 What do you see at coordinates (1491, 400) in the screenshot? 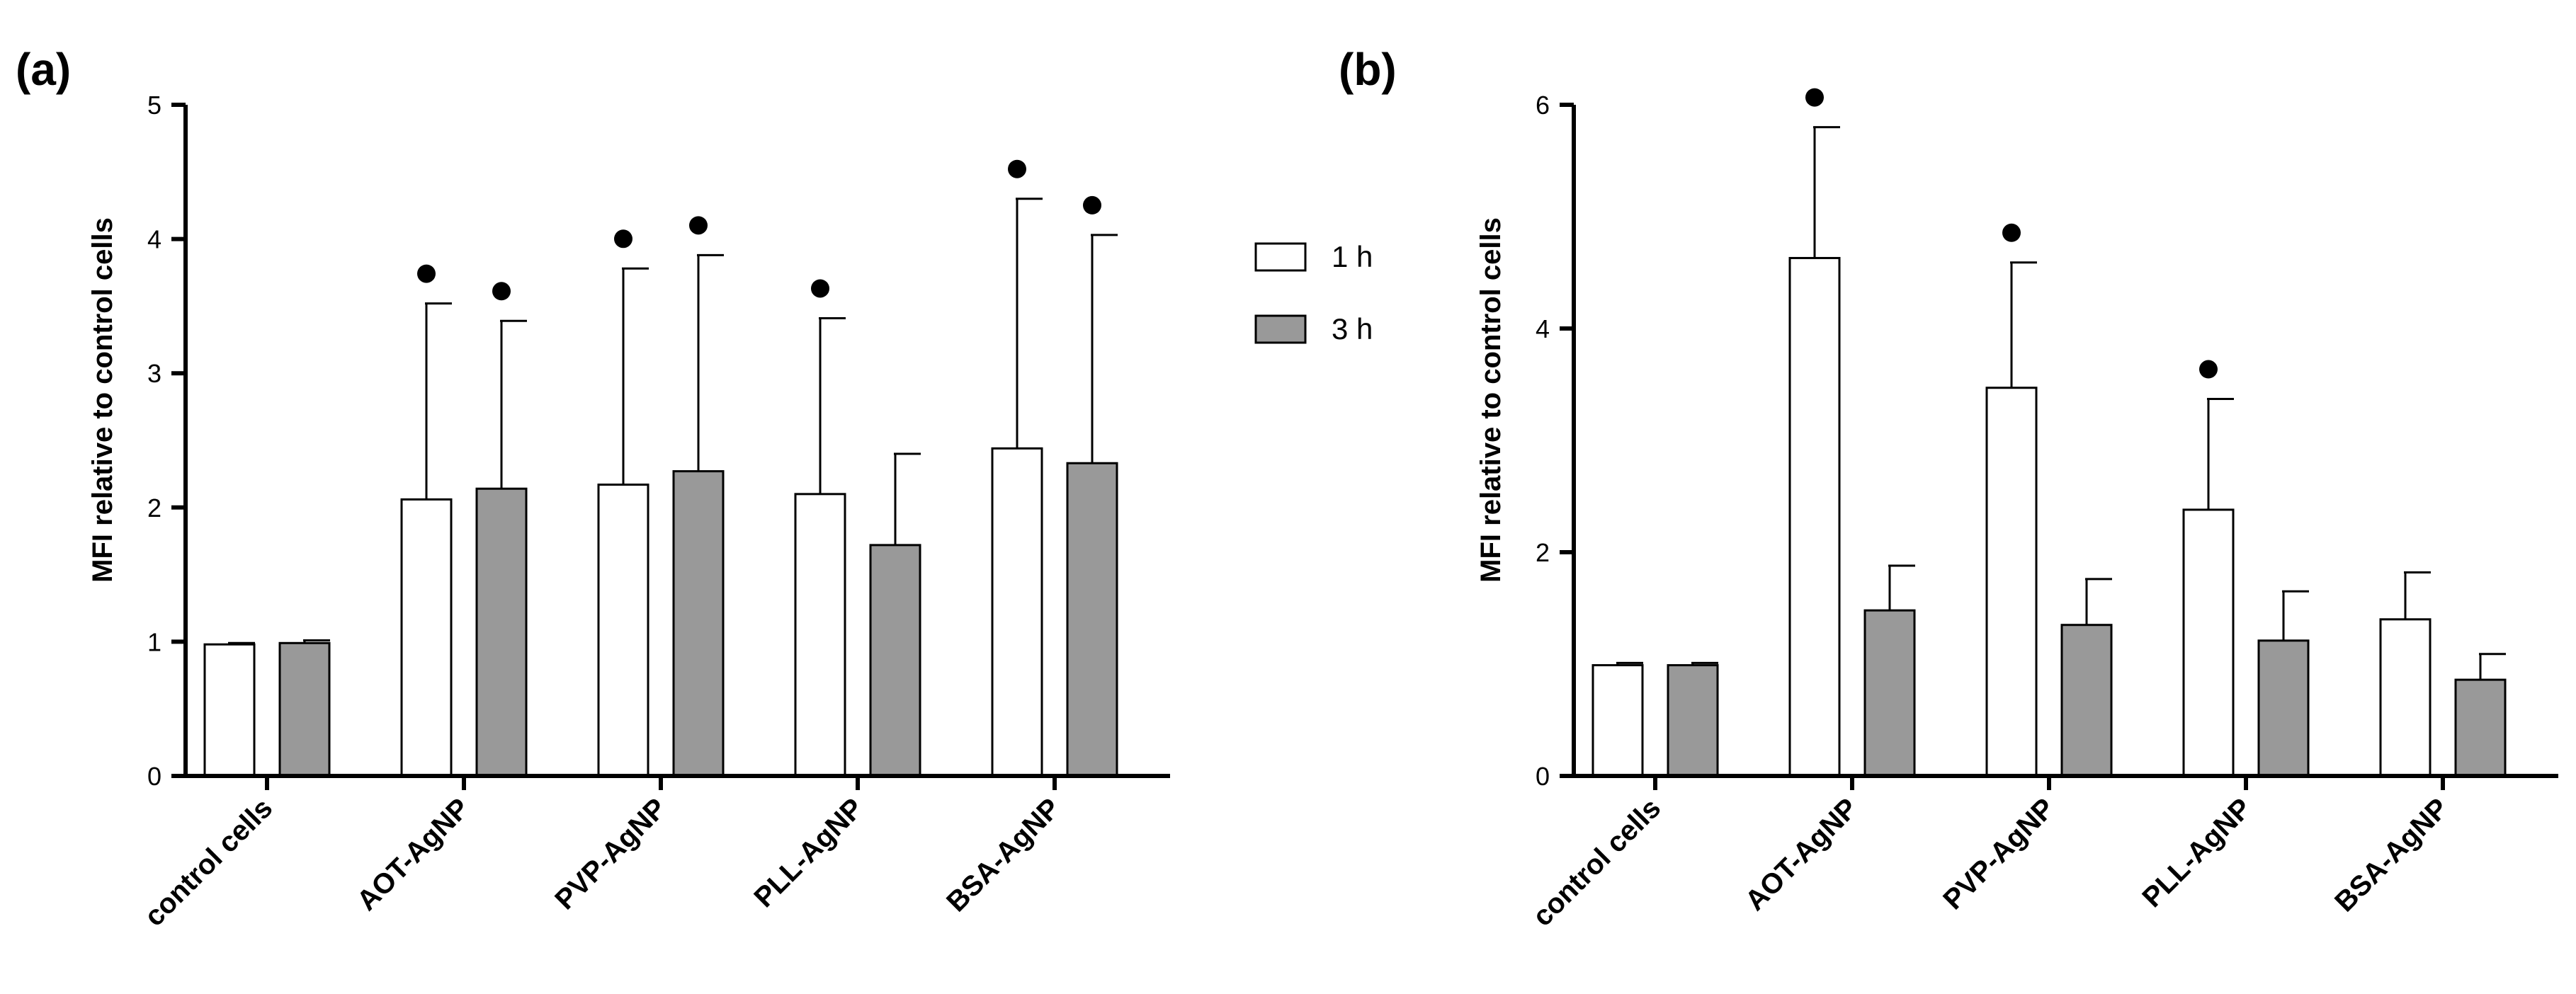
I see `panel-b-y-axis-title: MFI relative to control cells` at bounding box center [1491, 400].